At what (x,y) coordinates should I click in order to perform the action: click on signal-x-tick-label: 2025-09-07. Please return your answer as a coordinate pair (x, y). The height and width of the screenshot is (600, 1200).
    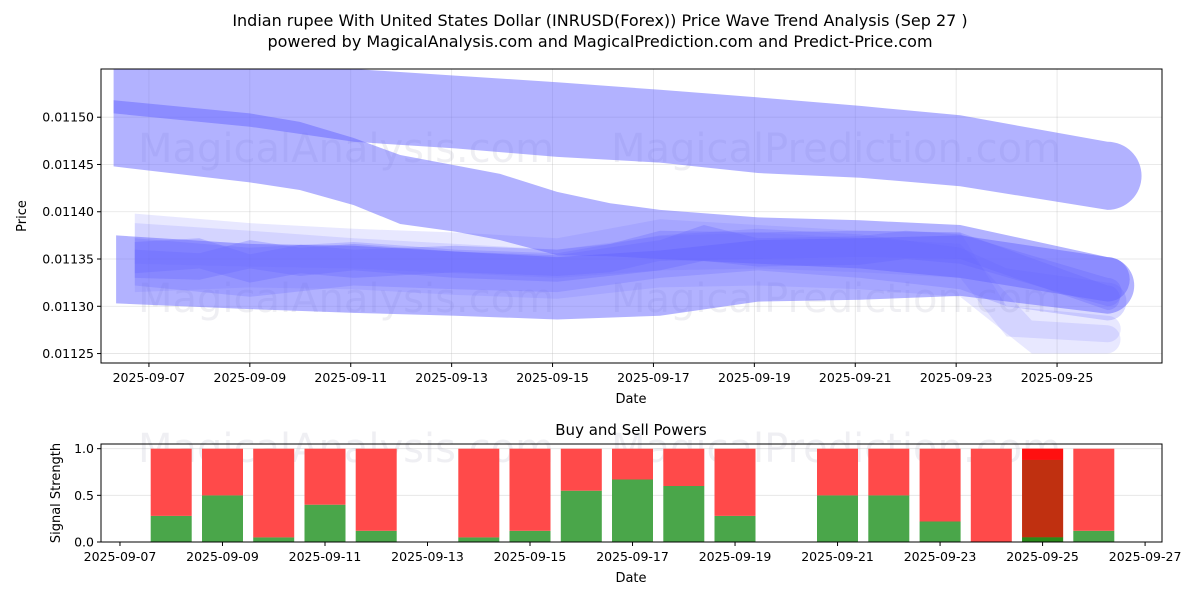
    Looking at the image, I should click on (120, 556).